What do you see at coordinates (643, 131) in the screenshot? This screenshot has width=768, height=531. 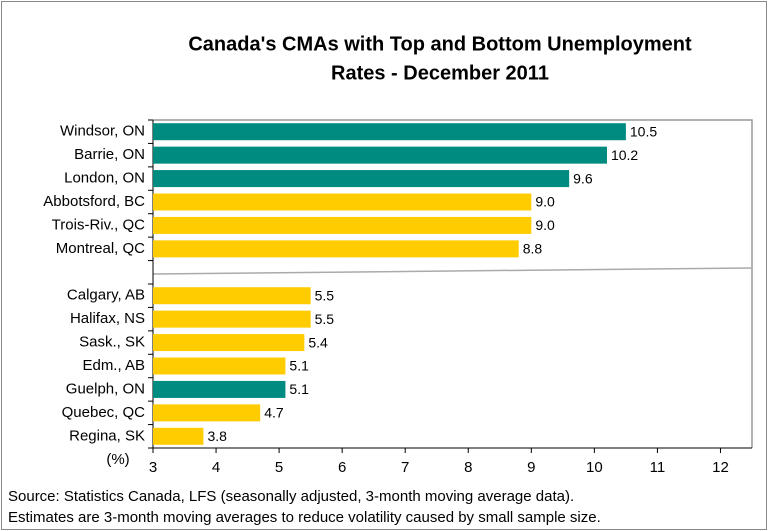 I see `value-label: 10.5` at bounding box center [643, 131].